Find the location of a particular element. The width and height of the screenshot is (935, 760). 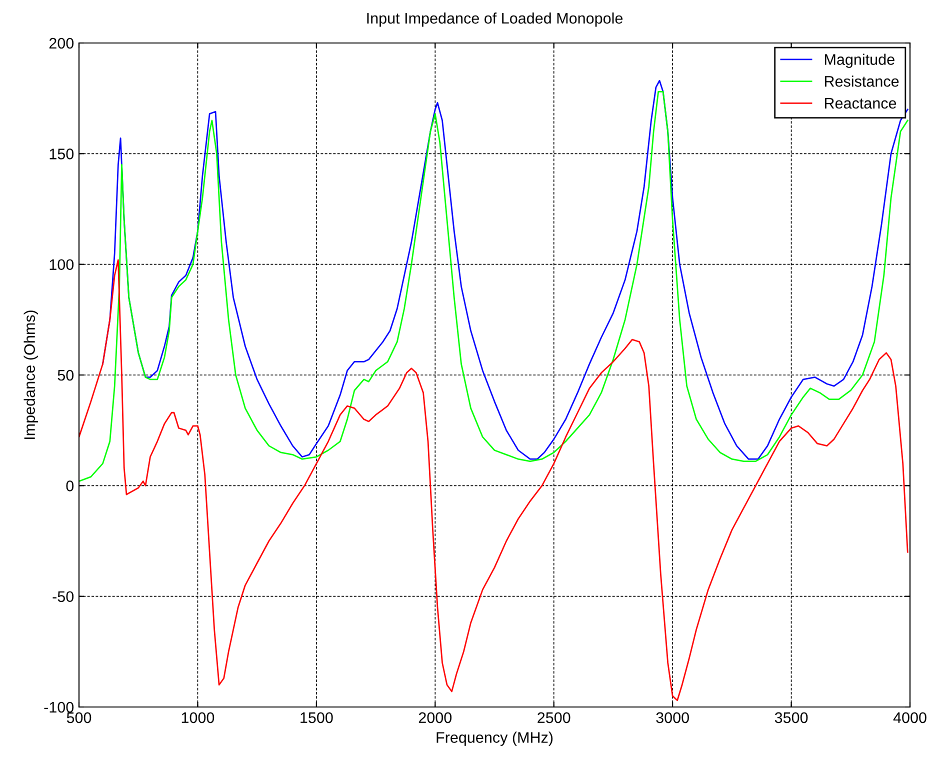

x-tick-label: 1500 is located at coordinates (316, 718).